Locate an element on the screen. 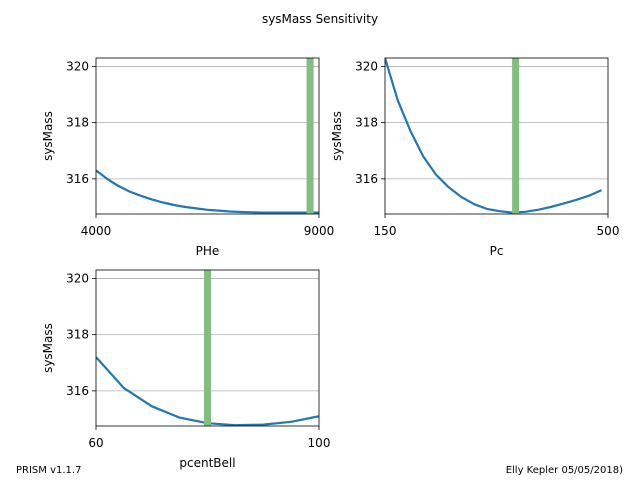 This screenshot has width=640, height=480. footer-author-date: Elly Kepler 05/05/2018) is located at coordinates (564, 470).